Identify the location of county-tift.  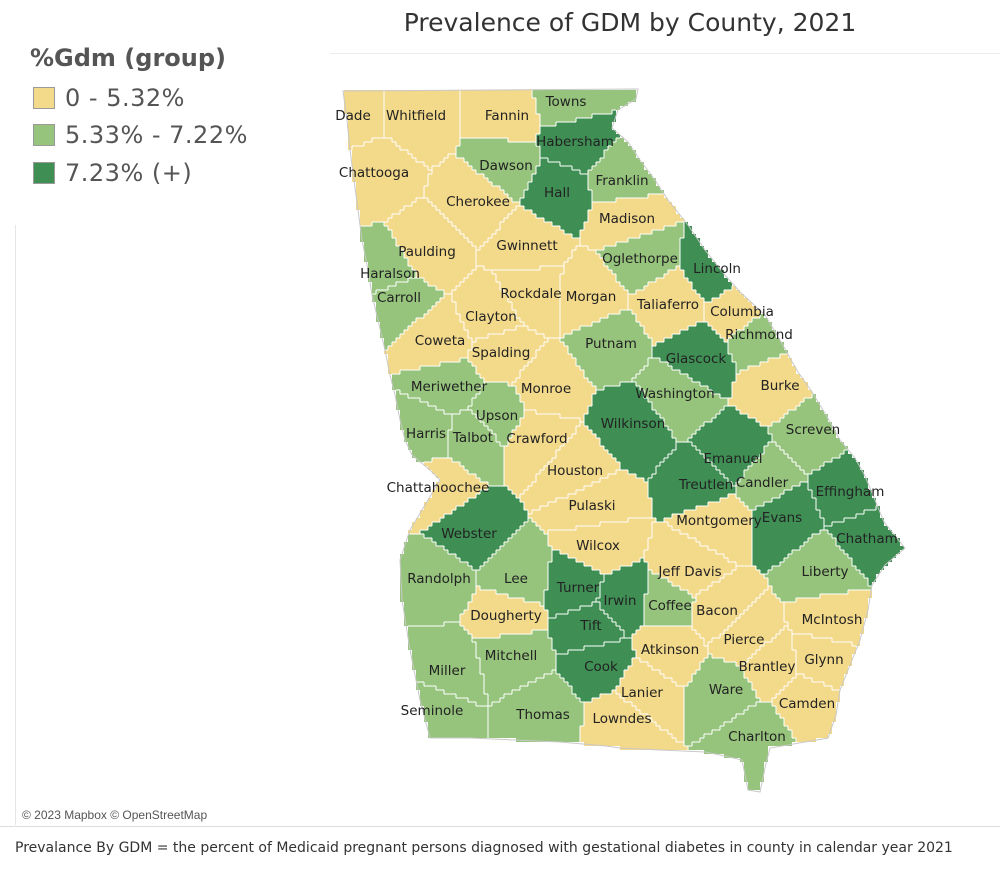
(586, 628).